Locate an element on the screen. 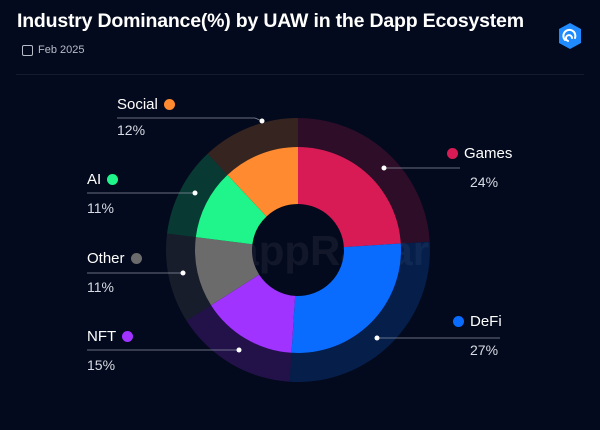 This screenshot has width=600, height=430. legend-nft: NFT is located at coordinates (110, 336).